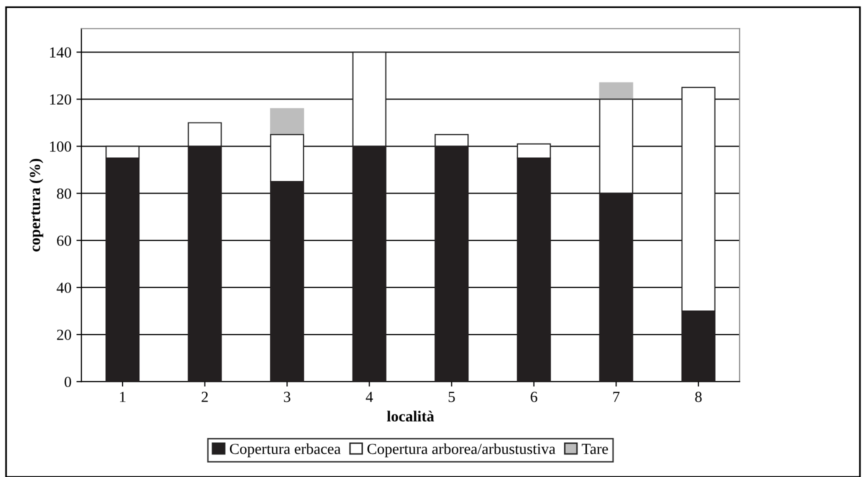 The width and height of the screenshot is (866, 477). I want to click on x-tick-label: 5, so click(451, 397).